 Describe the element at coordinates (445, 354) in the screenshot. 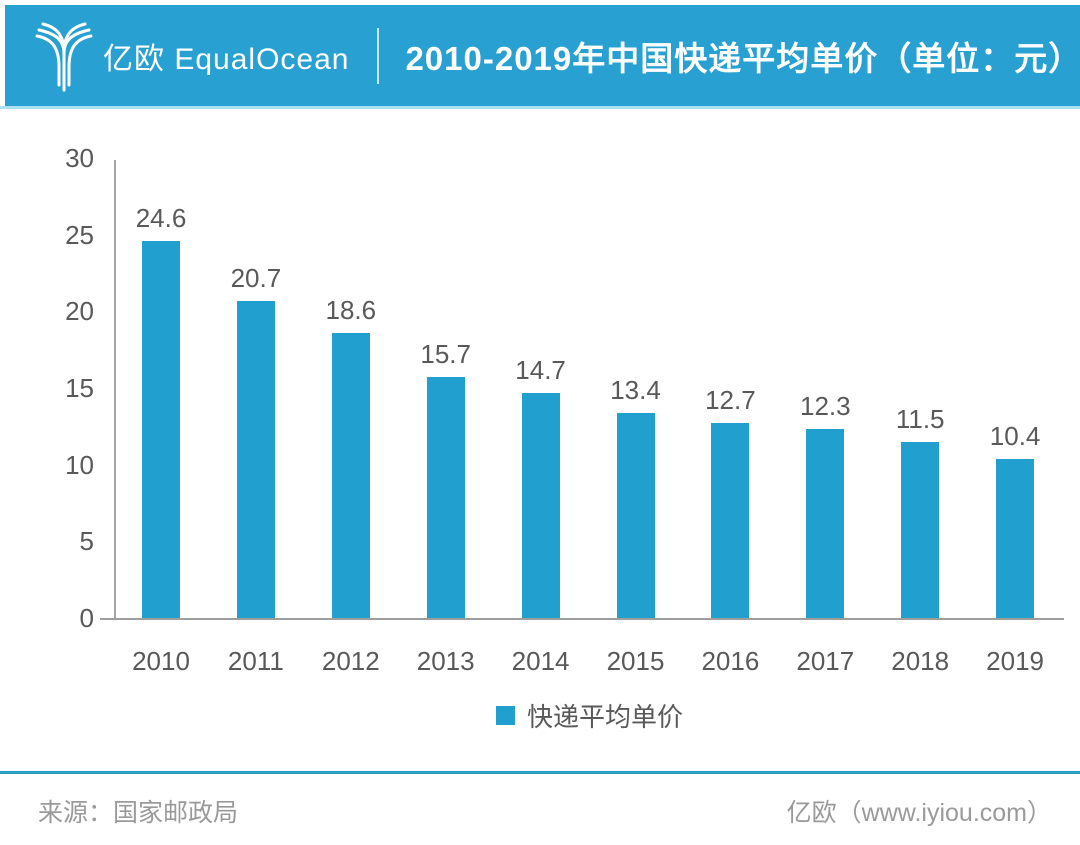

I see `bar-value-label: 15.7` at that location.